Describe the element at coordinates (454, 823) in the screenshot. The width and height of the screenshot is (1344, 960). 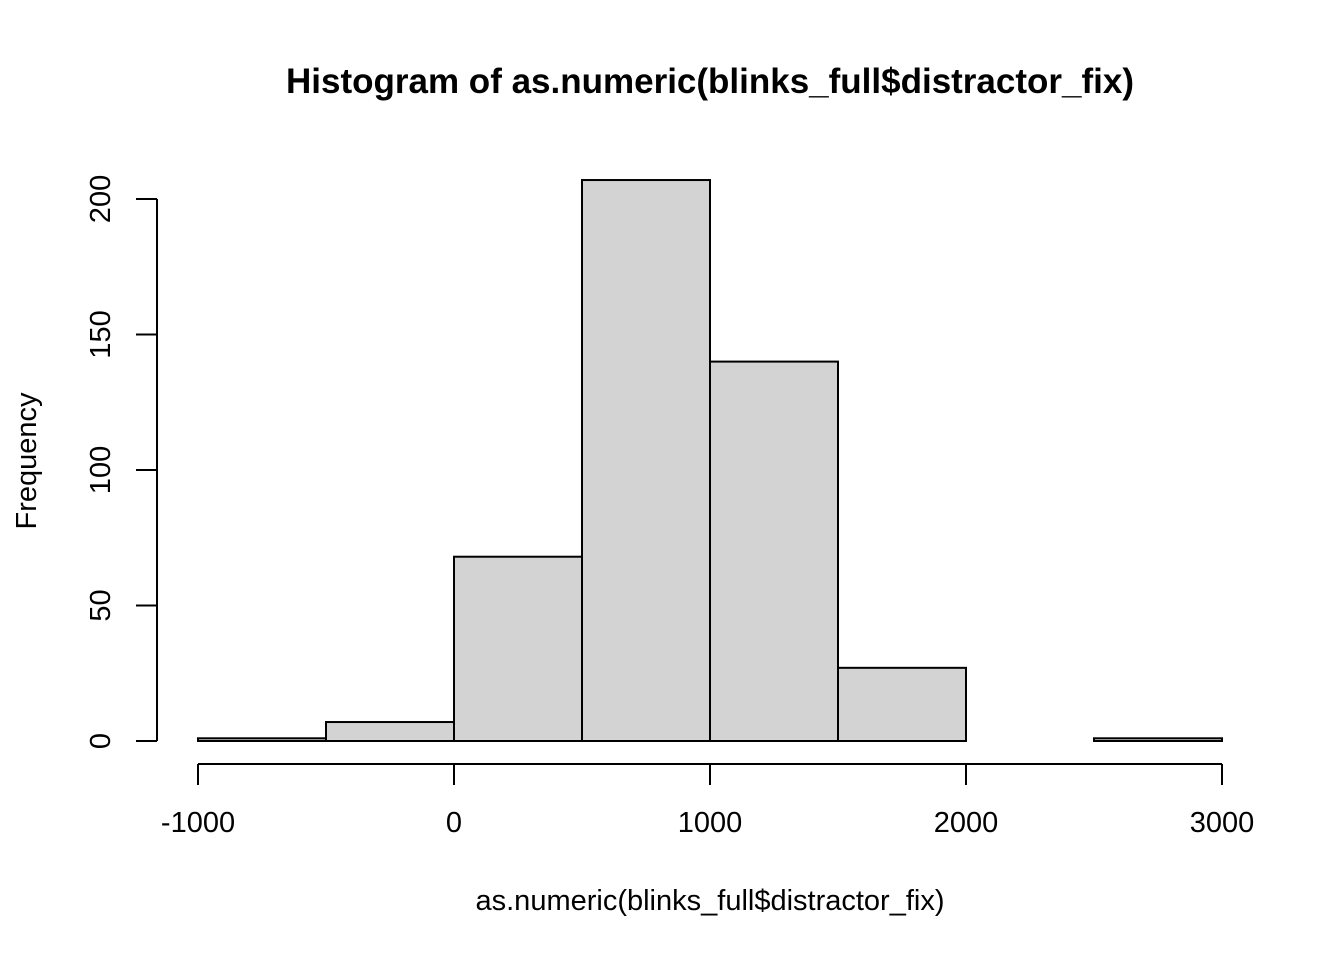
I see `x-tick-label-1: 0` at that location.